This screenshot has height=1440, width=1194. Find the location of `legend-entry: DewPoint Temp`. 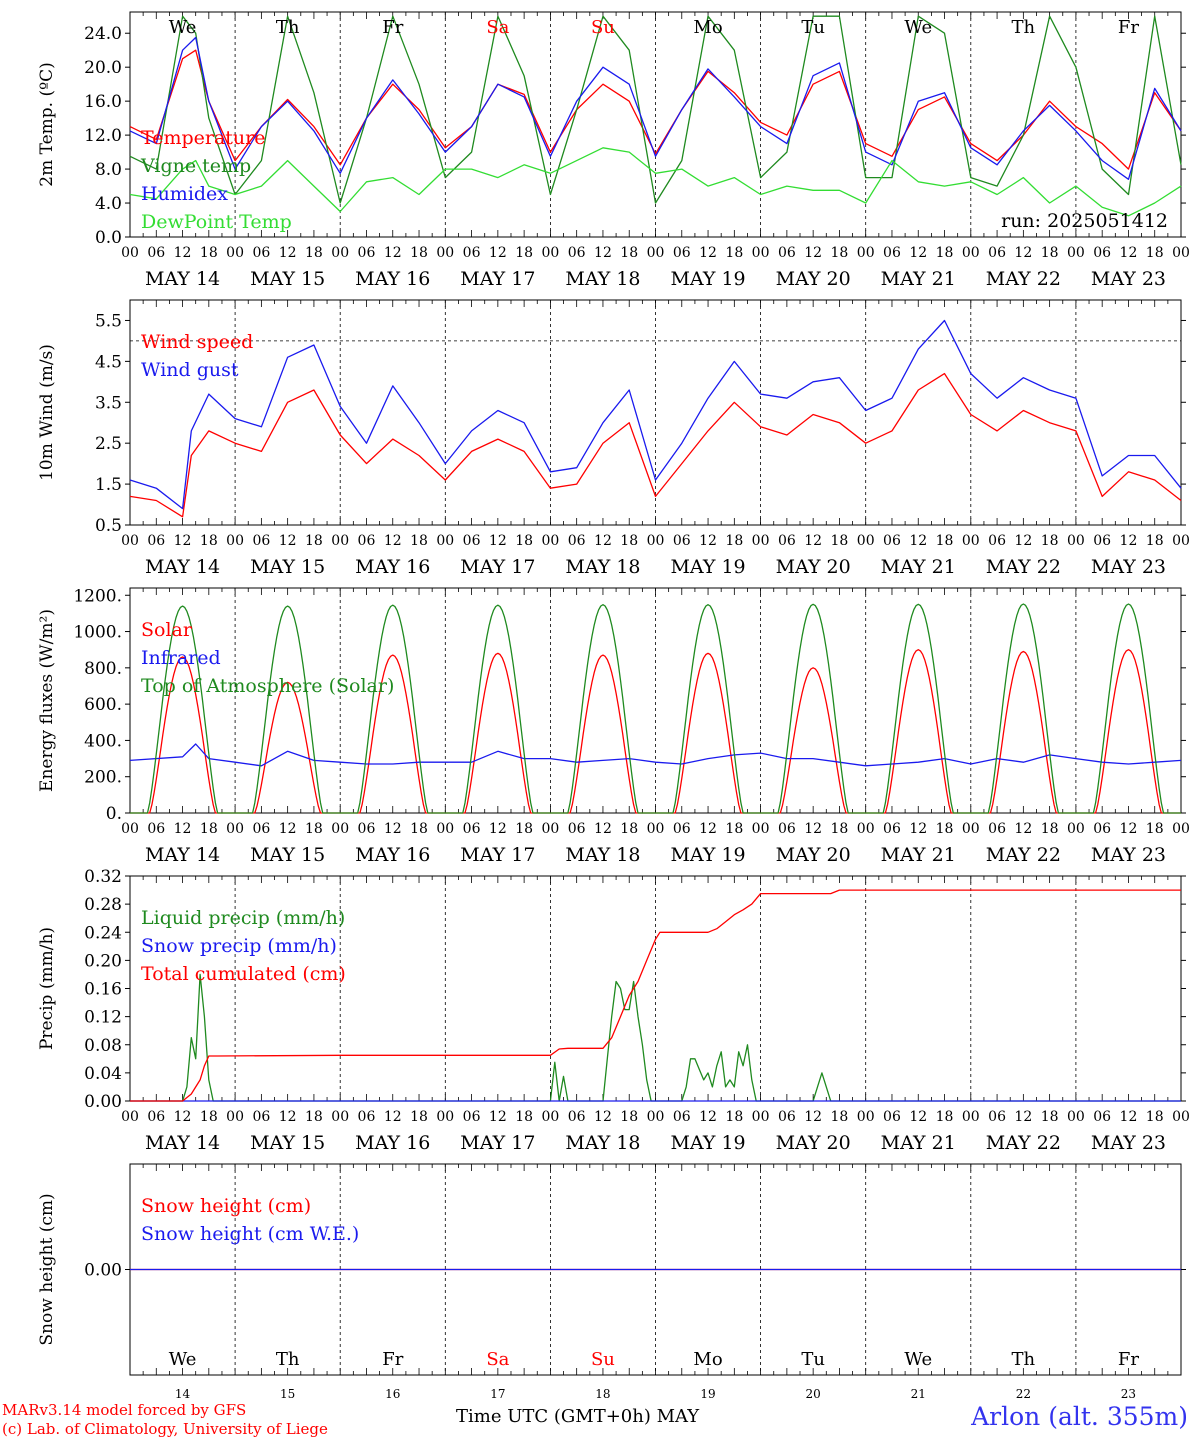

legend-entry: DewPoint Temp is located at coordinates (216, 222).